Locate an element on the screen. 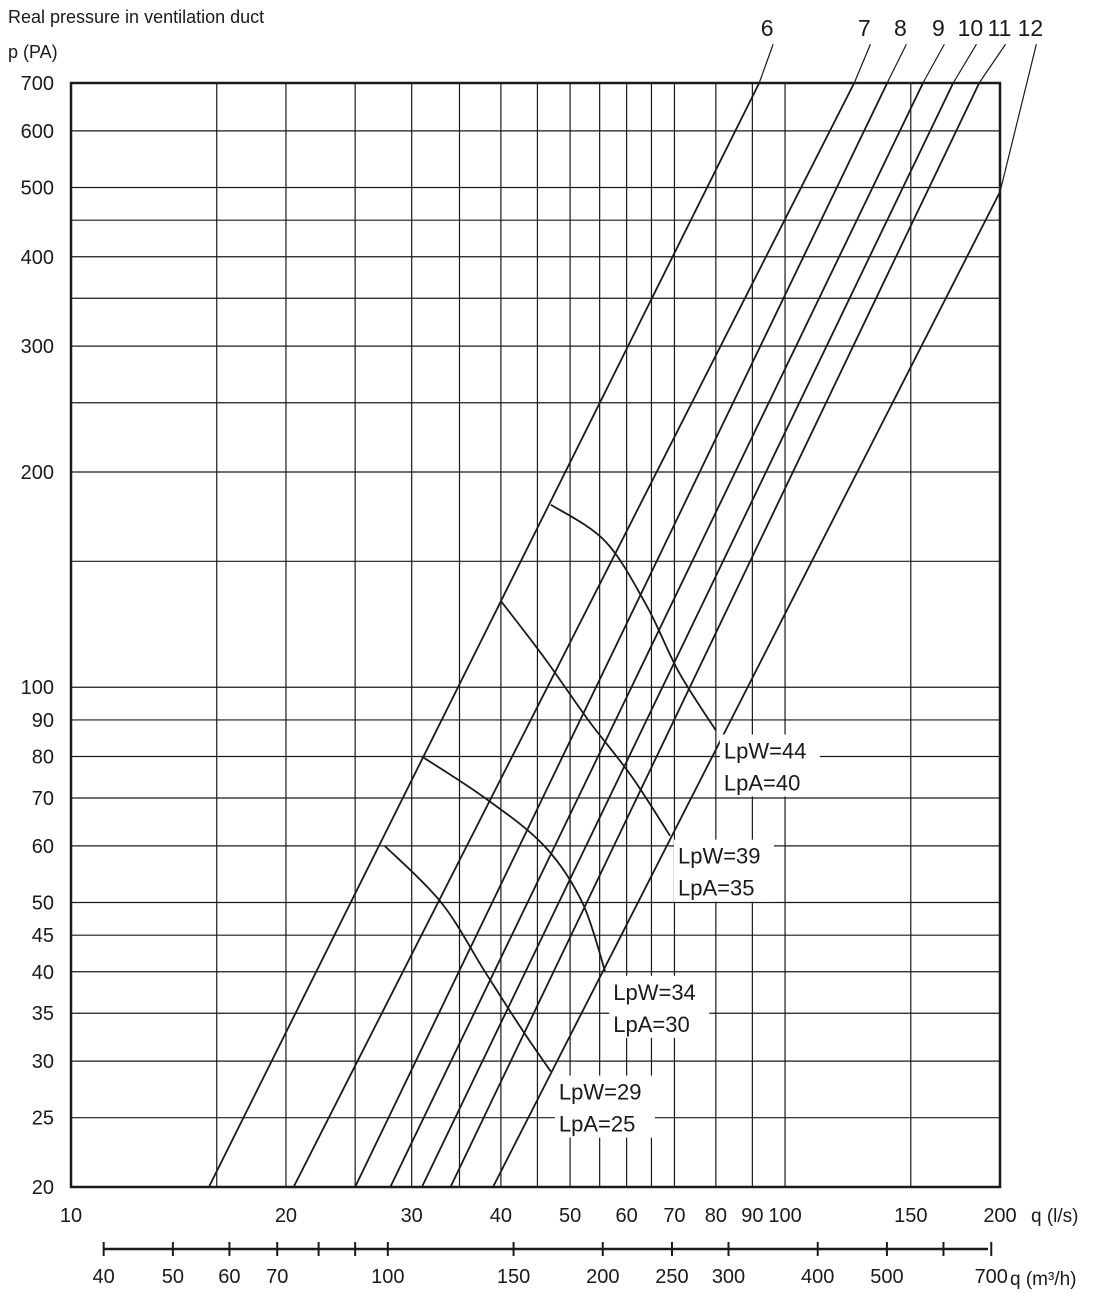 This screenshot has height=1295, width=1109. y-tick-label: 40 is located at coordinates (43, 973).